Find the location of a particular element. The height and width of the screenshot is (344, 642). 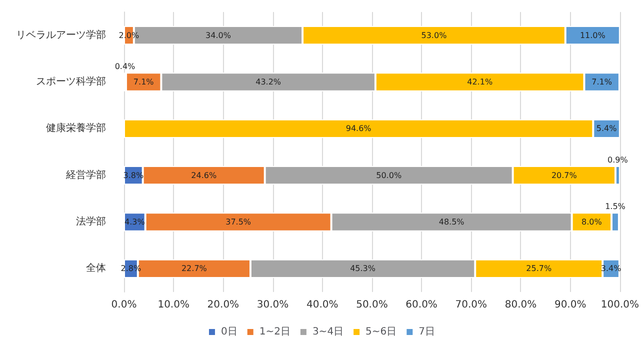

data-label: 94.6% is located at coordinates (359, 129).